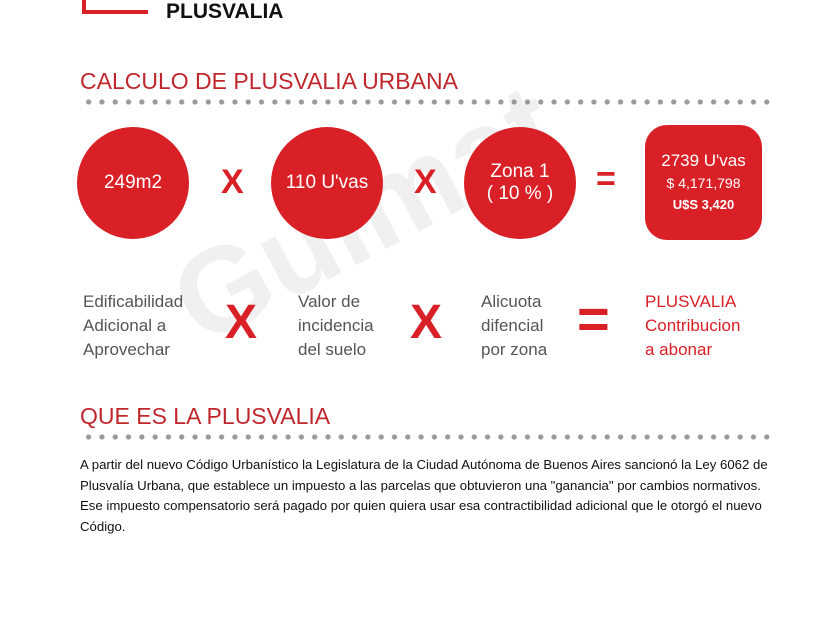 This screenshot has width=840, height=630. Describe the element at coordinates (511, 301) in the screenshot. I see `label-line: Alicuota` at that location.